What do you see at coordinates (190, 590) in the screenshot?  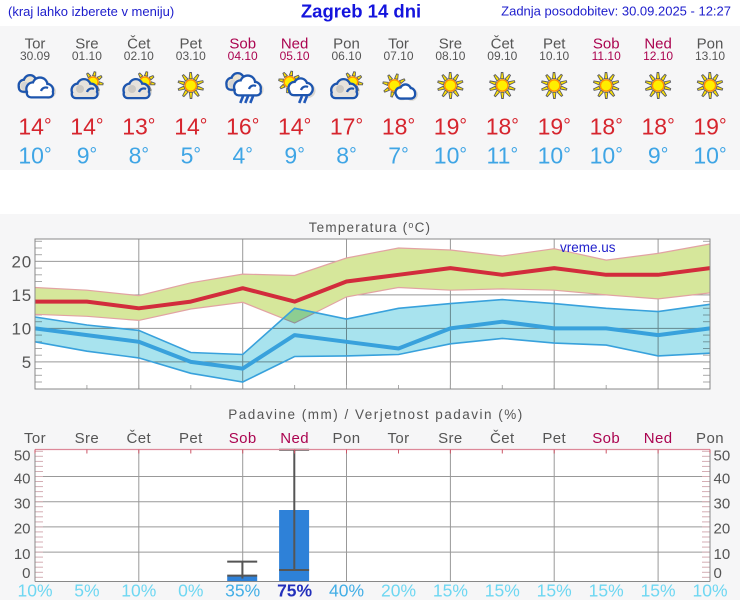 I see `svg-text: 0%` at bounding box center [190, 590].